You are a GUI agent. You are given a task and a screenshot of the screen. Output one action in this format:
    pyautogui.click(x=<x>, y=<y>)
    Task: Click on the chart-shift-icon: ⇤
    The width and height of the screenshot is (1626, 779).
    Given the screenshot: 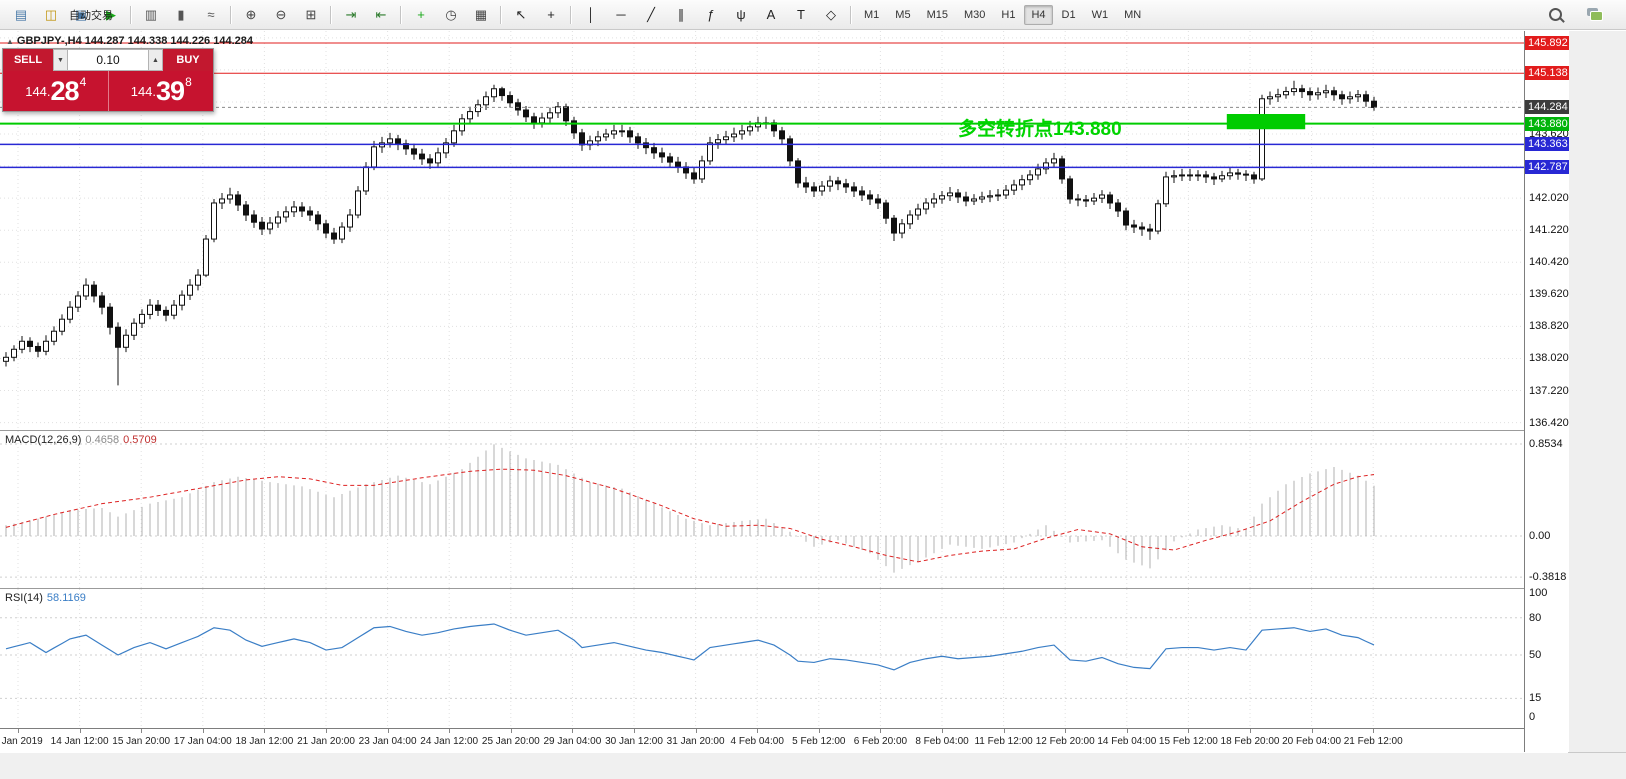 What is the action you would take?
    pyautogui.click(x=381, y=15)
    